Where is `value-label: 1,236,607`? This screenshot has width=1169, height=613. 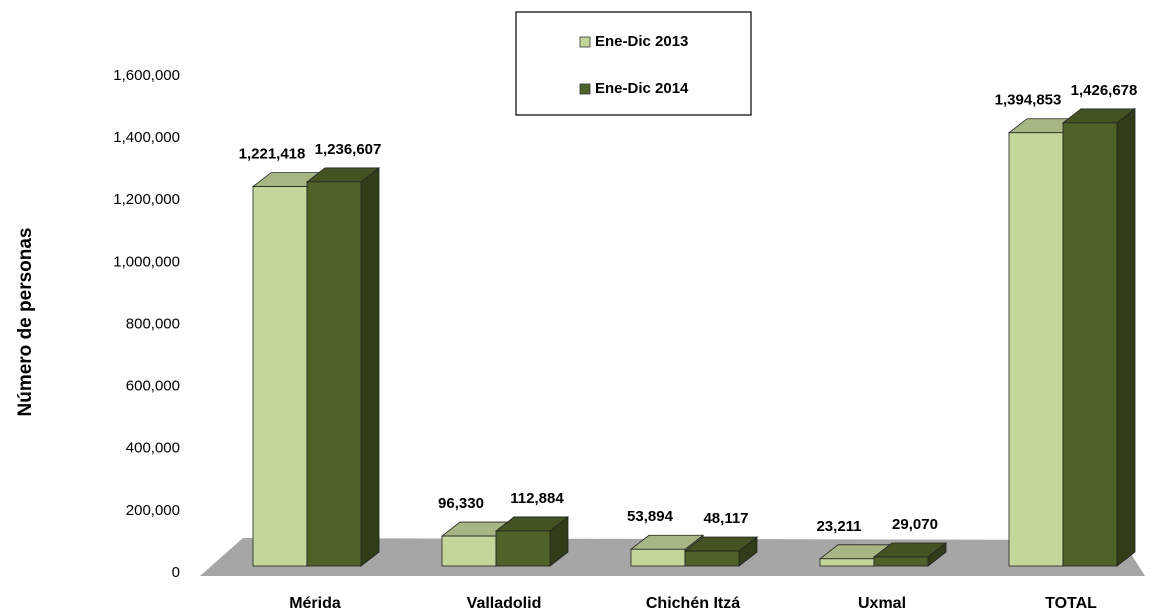 value-label: 1,236,607 is located at coordinates (348, 149).